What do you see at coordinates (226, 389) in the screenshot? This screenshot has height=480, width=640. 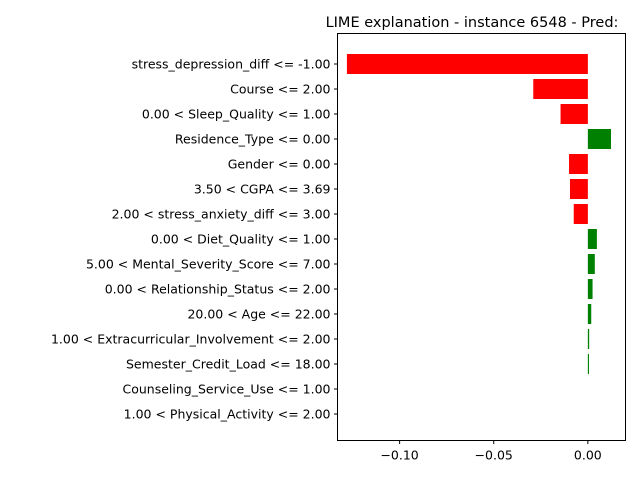 I see `y-tick-label: Counseling_Service_Use <= 1.00` at bounding box center [226, 389].